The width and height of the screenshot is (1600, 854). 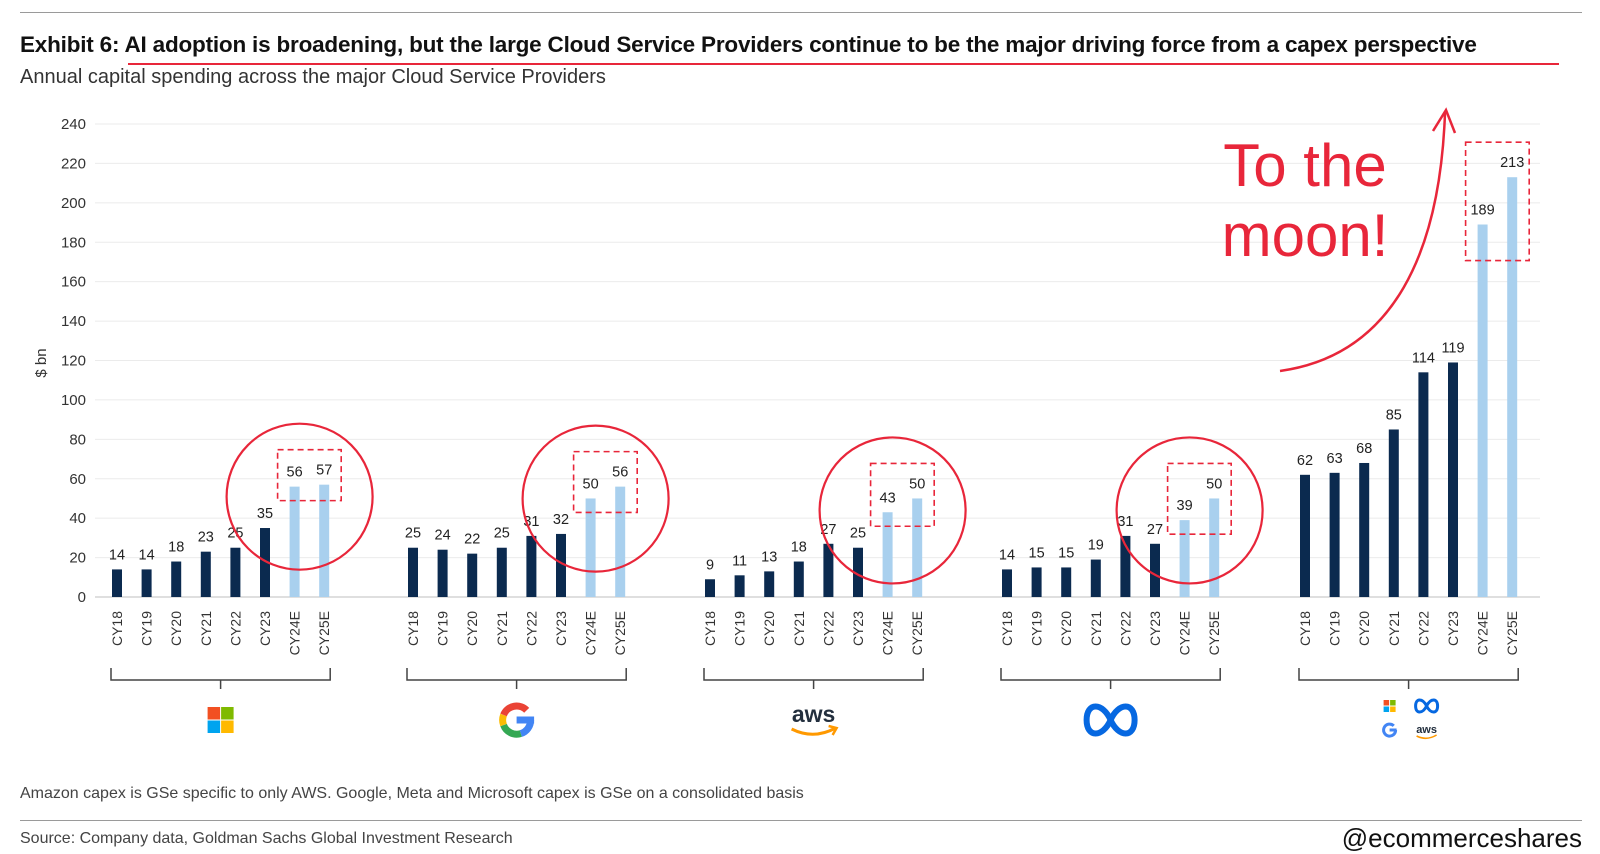 I want to click on y-tick-label: 220, so click(x=73, y=163).